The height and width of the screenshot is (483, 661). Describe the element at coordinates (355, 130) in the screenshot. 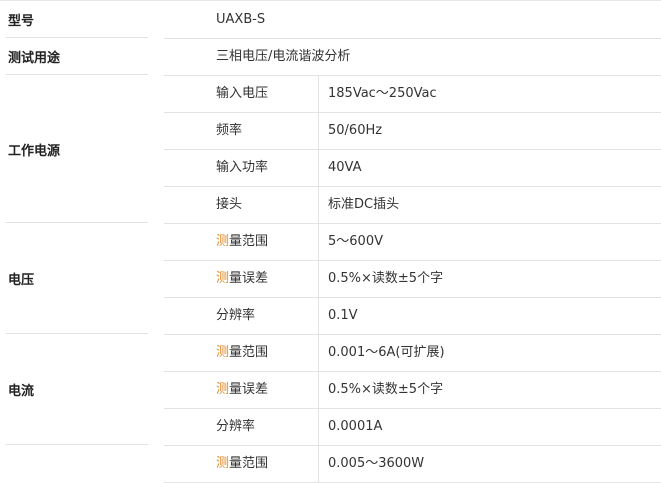

I see `spec-value: 50/60Hz` at that location.